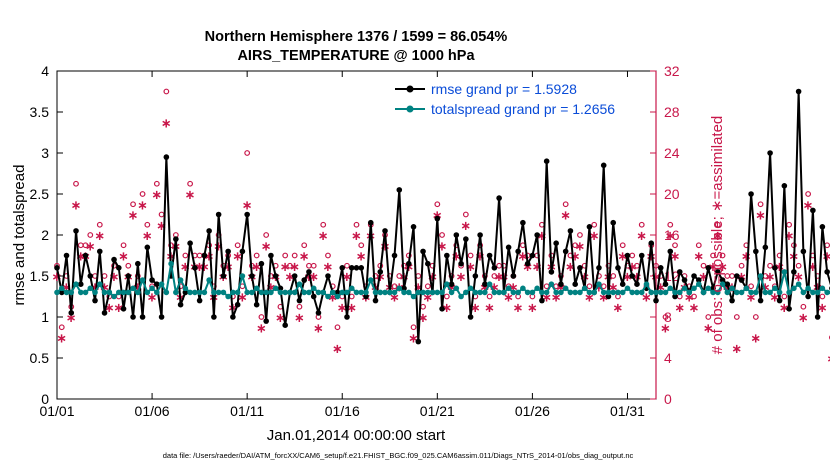 Image resolution: width=830 pixels, height=470 pixels. Describe the element at coordinates (45, 71) in the screenshot. I see `left-tick-label: 4` at that location.